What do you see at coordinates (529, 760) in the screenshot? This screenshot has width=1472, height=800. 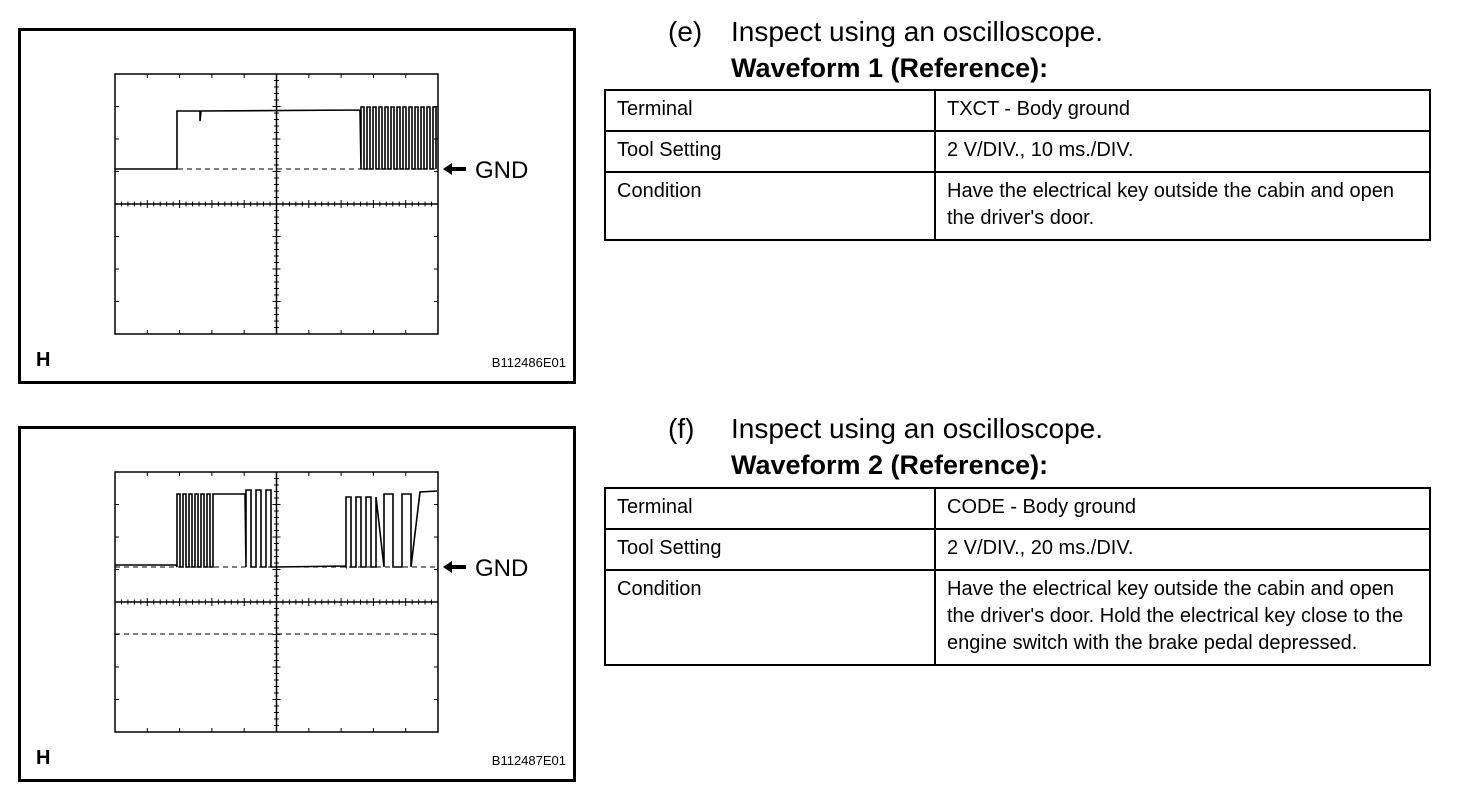 I see `figure-code: B112487E01` at bounding box center [529, 760].